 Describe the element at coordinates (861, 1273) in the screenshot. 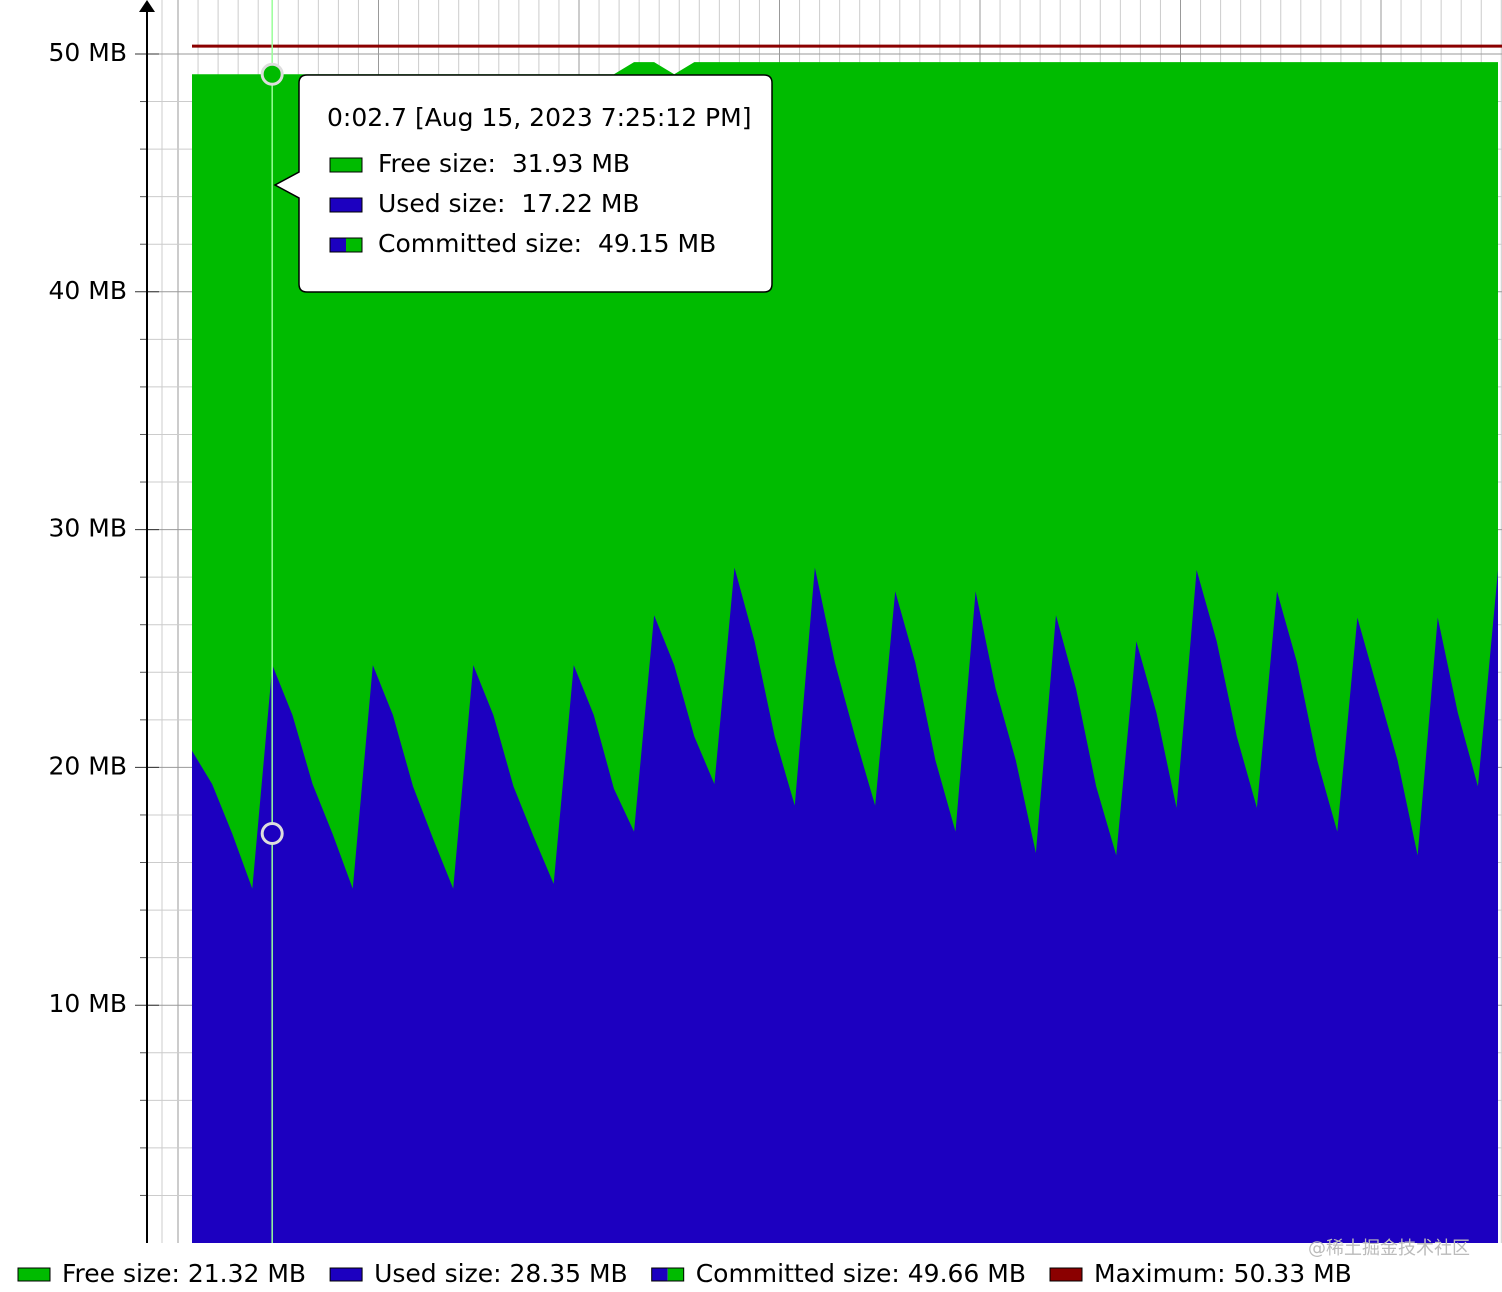

I see `legend-label: Committed size: 49.66 MB` at that location.